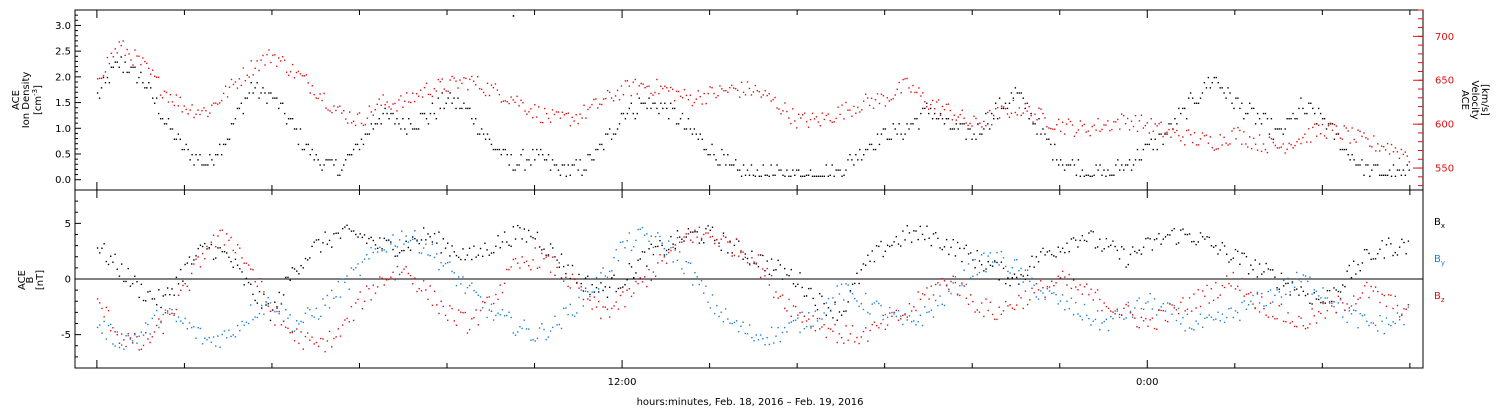  What do you see at coordinates (71, 279) in the screenshot?
I see `bottom-axis-ticks: -505` at bounding box center [71, 279].